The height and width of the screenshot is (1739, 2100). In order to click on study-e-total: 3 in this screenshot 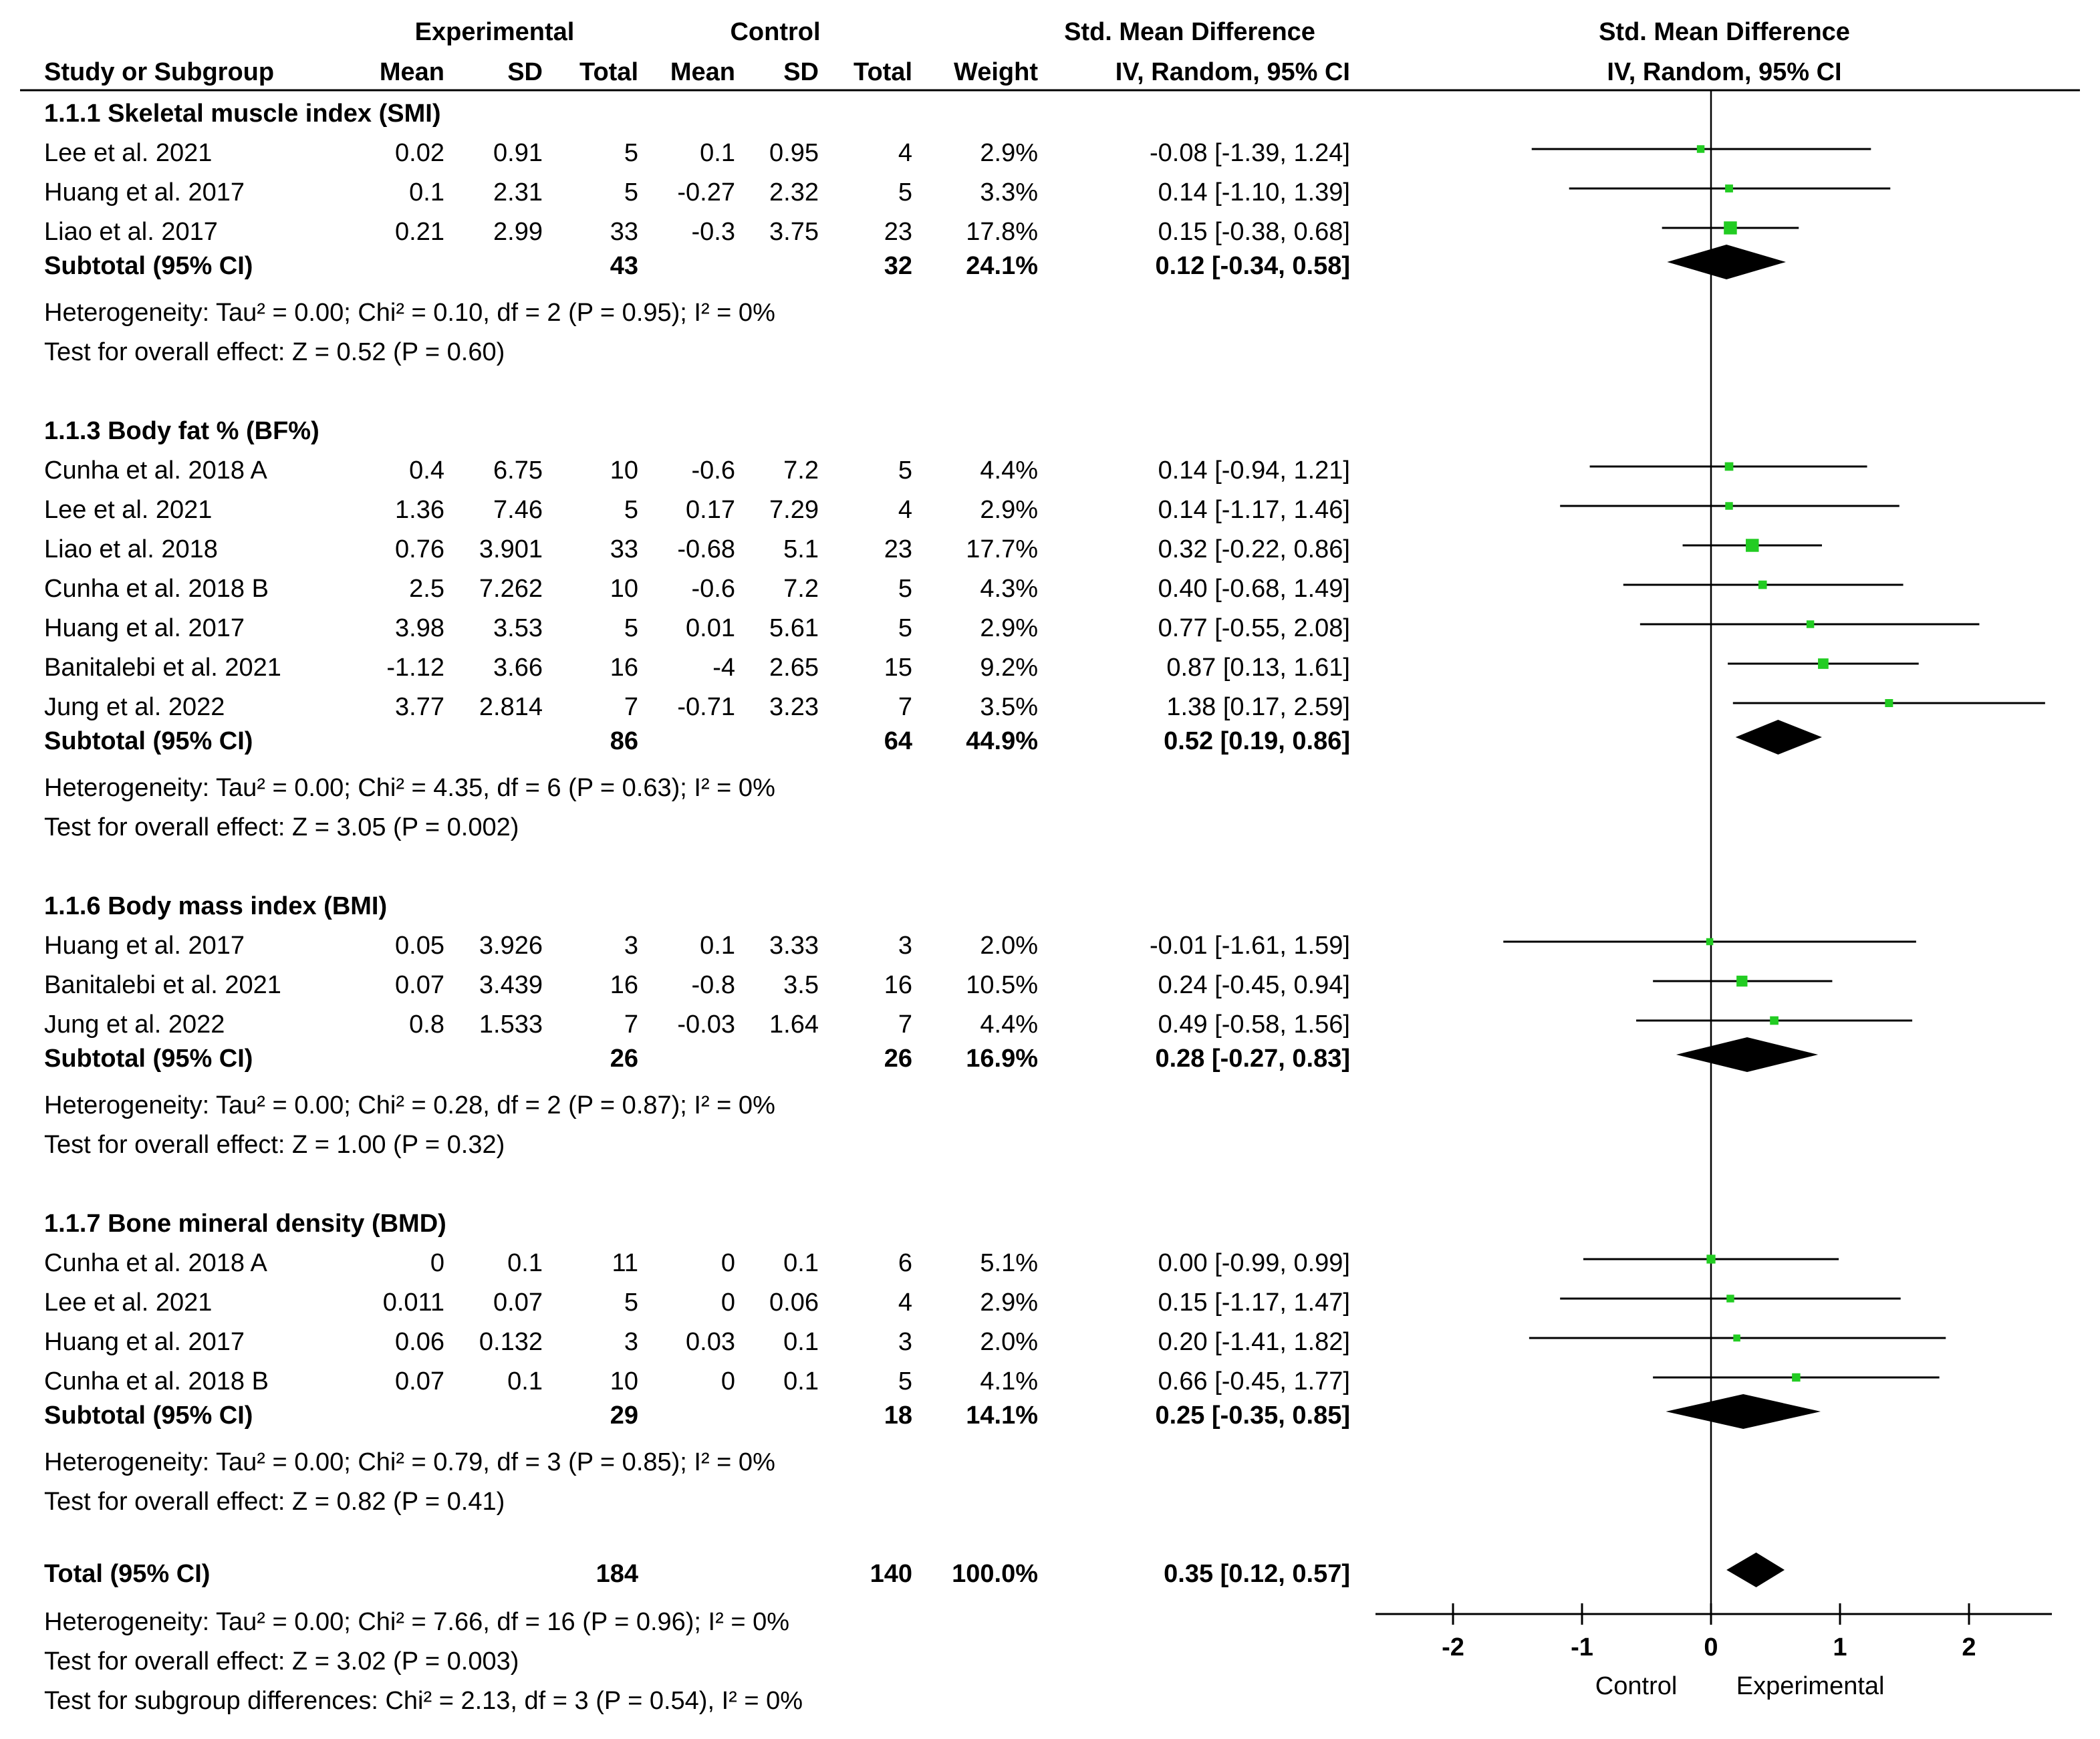, I will do `click(631, 1342)`.